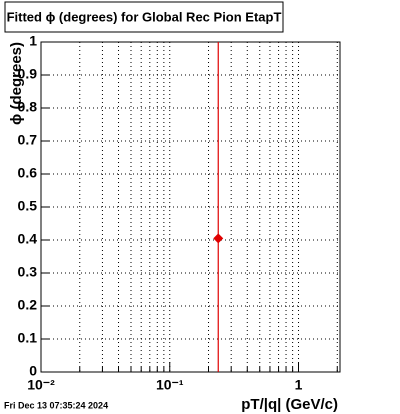 Image resolution: width=400 pixels, height=414 pixels. What do you see at coordinates (16, 83) in the screenshot?
I see `y-axis-label: ϕ (degrees)` at bounding box center [16, 83].